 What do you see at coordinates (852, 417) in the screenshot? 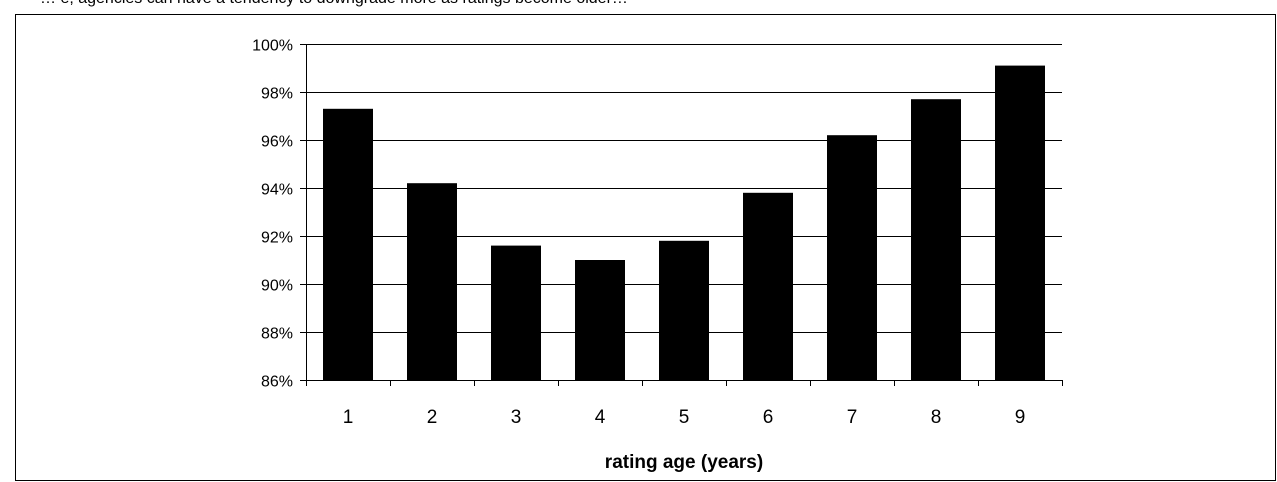
I see `x-tick-label: 7` at bounding box center [852, 417].